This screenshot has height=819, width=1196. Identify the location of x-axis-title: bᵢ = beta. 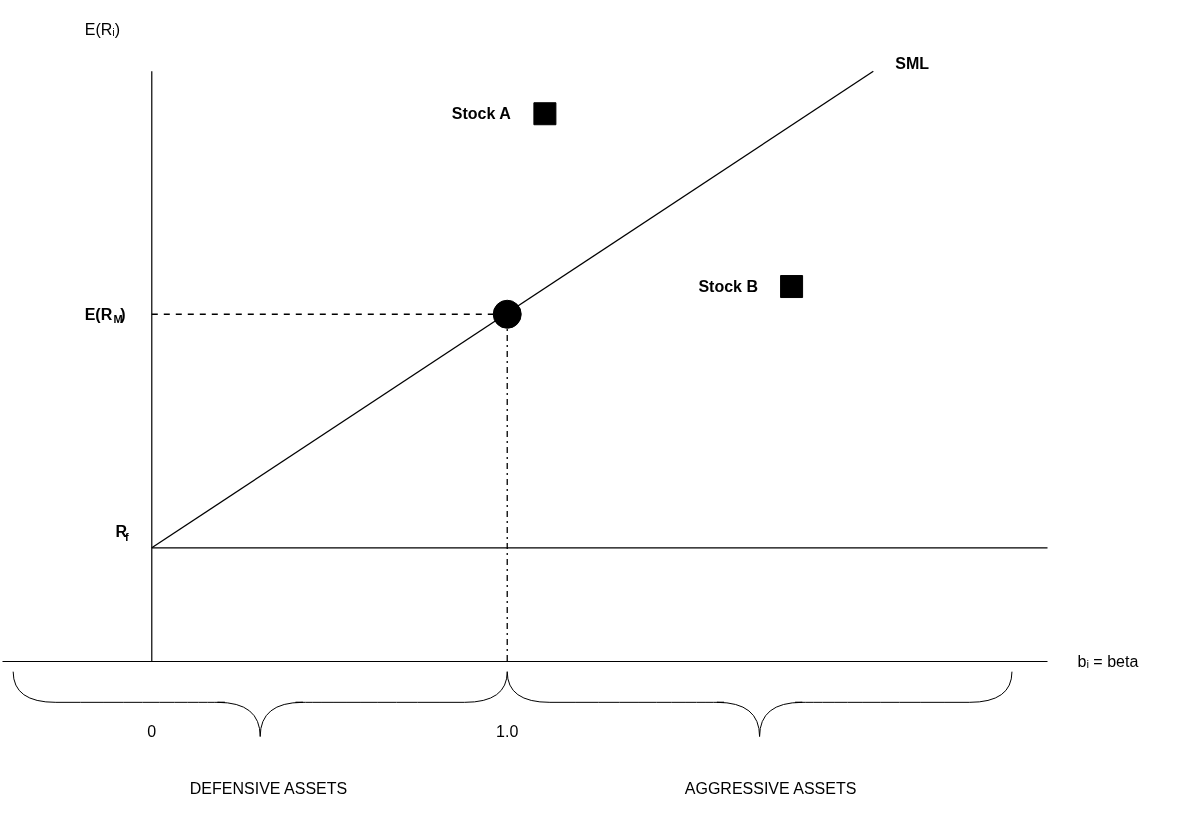
(1108, 661).